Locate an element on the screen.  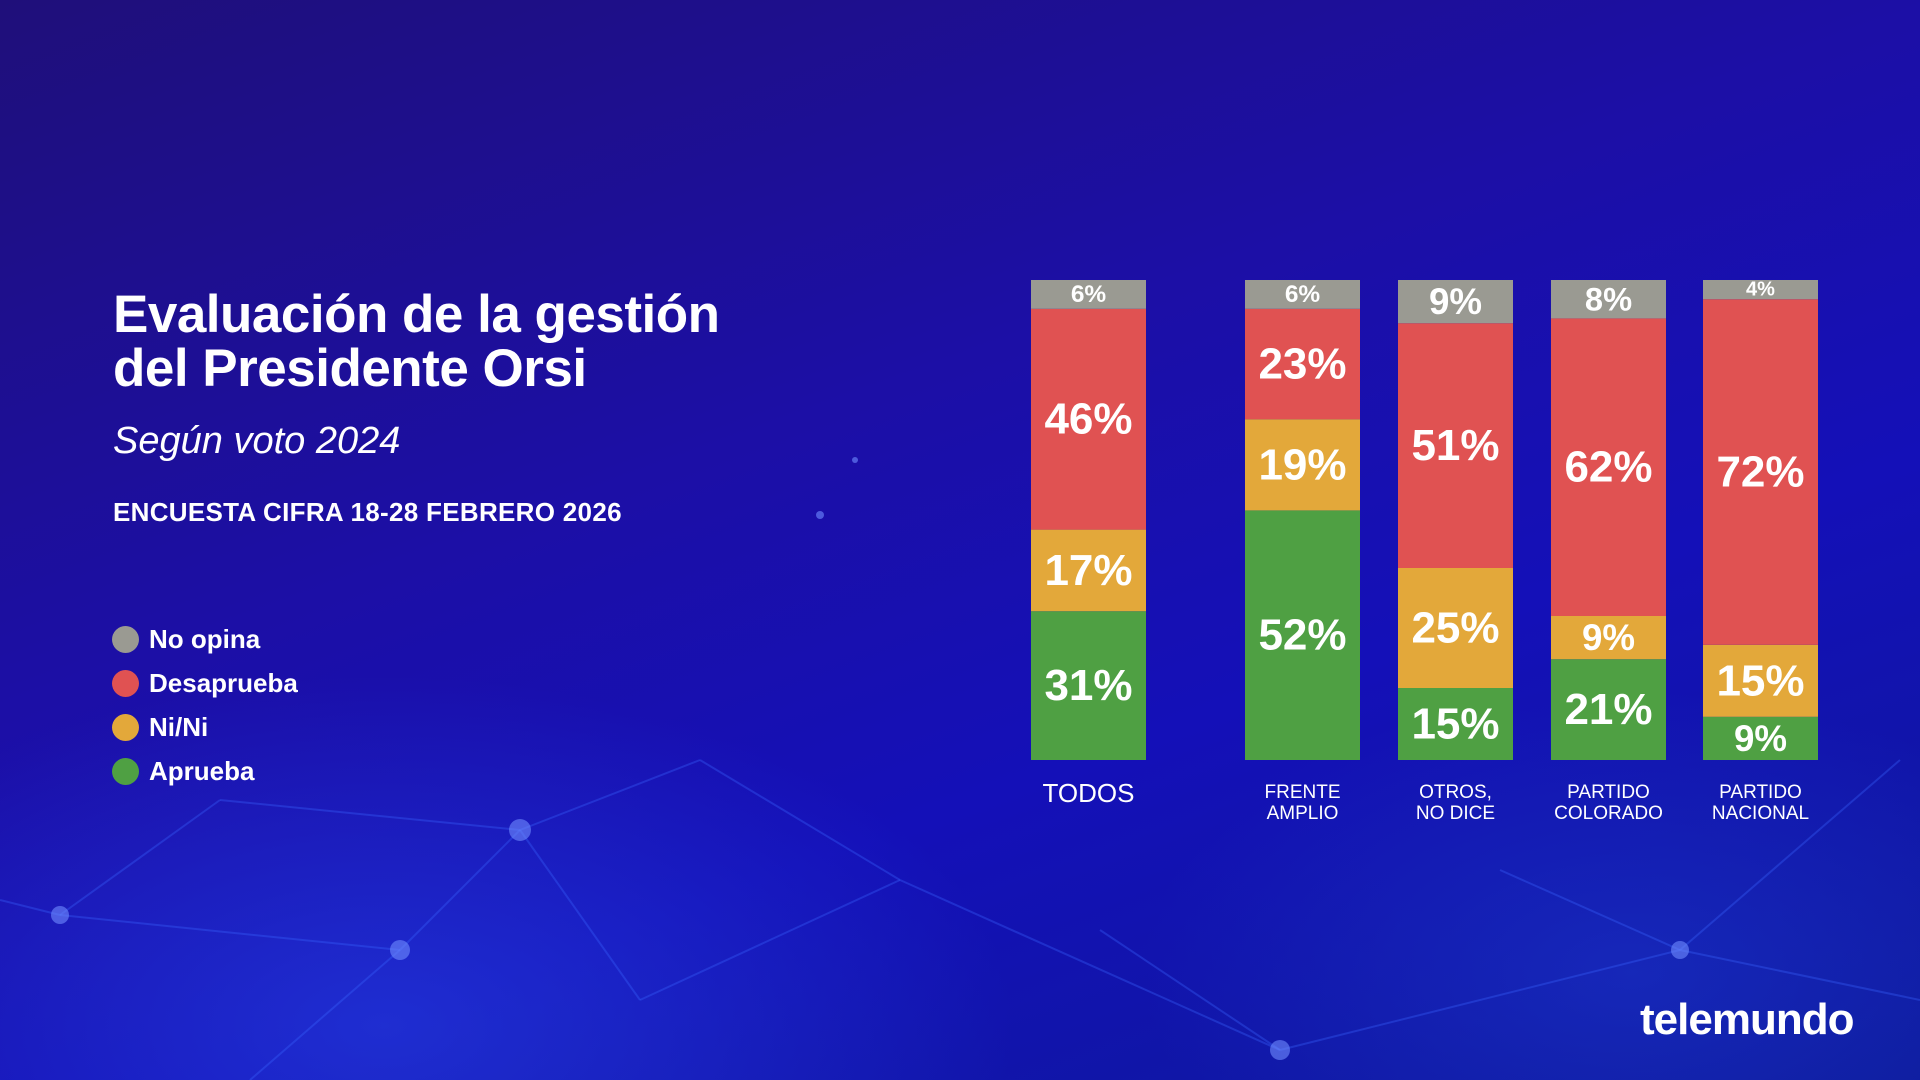
bar-frente-amplio-aprueba is located at coordinates (1302, 635).